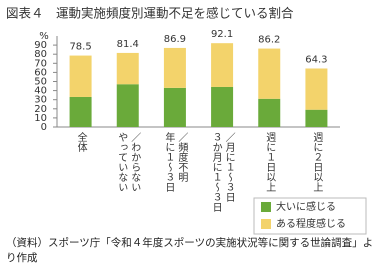  Describe the element at coordinates (310, 216) in the screenshot. I see `legend-box` at that location.